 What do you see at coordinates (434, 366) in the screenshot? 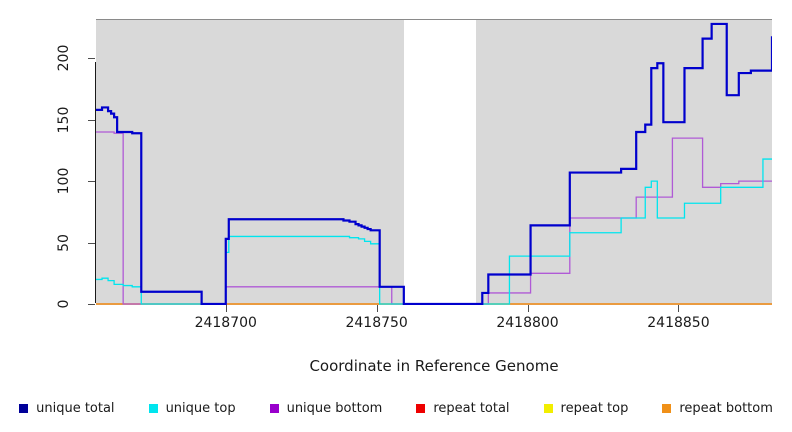
I see `x-axis-title: Coordinate in Reference Genome` at bounding box center [434, 366].